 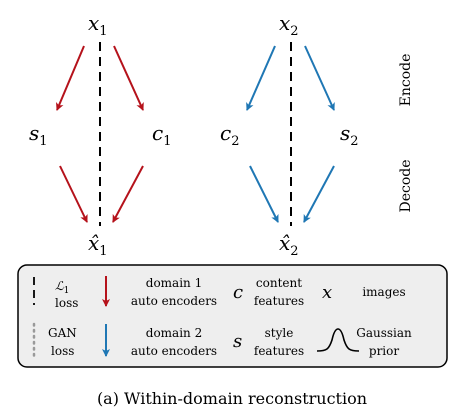 I want to click on node-xhat2: x̂2, so click(x=289, y=245).